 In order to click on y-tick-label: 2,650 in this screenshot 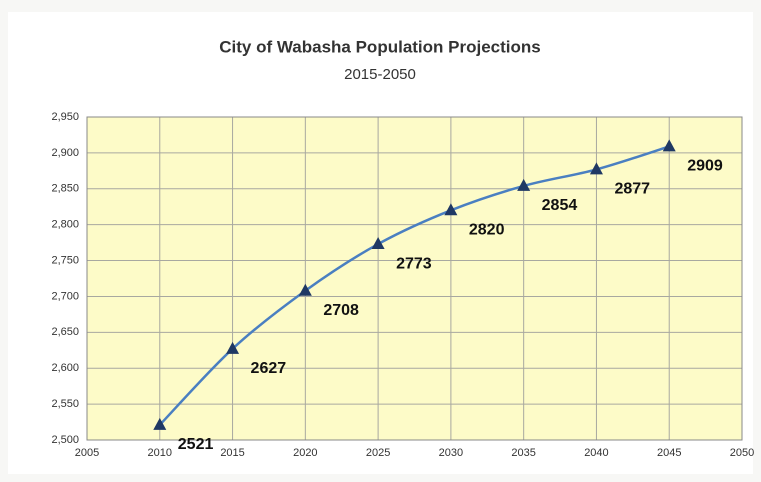, I will do `click(65, 332)`.